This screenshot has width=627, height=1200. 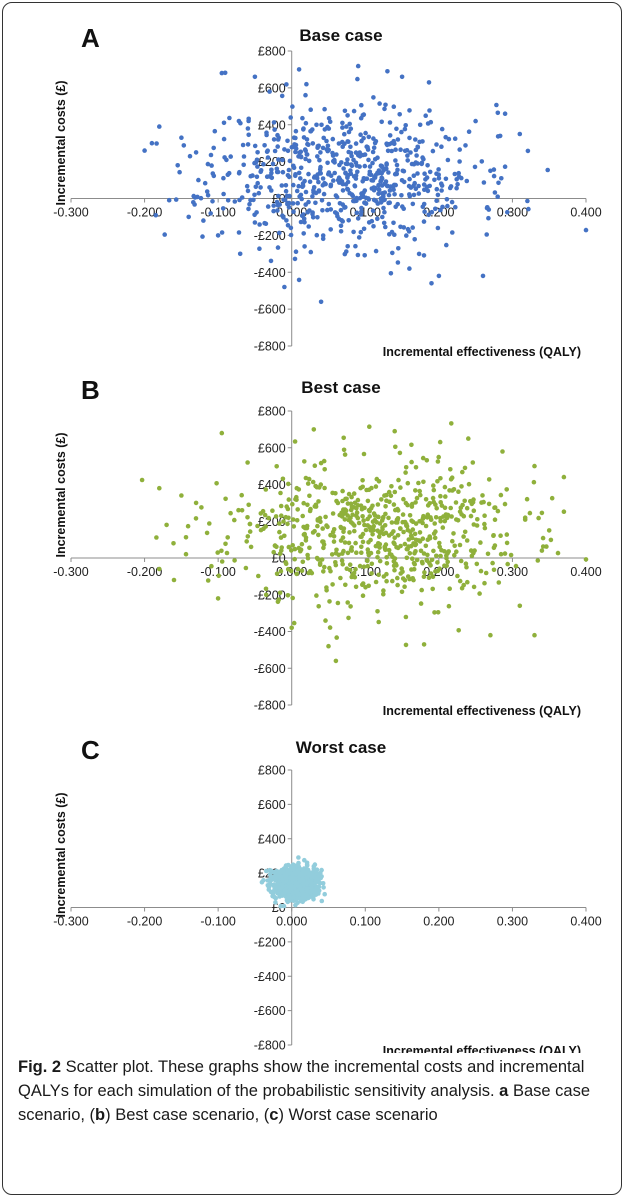 I want to click on x-tick-label: 0.200, so click(x=438, y=922).